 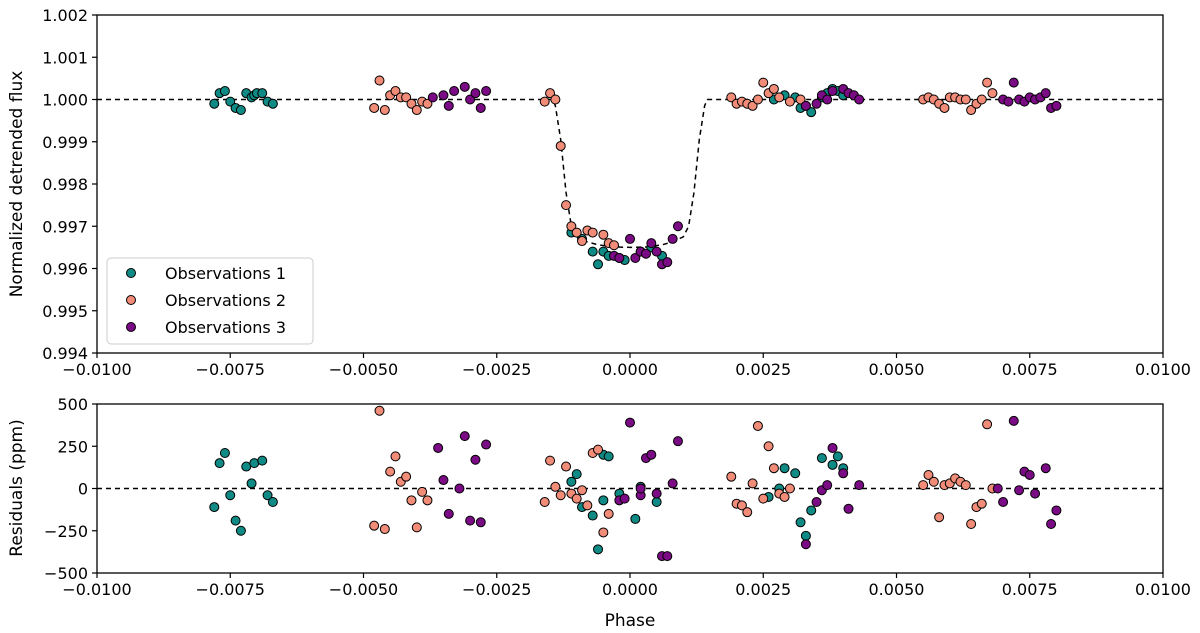 I want to click on y-tick-label: 500, so click(x=72, y=404).